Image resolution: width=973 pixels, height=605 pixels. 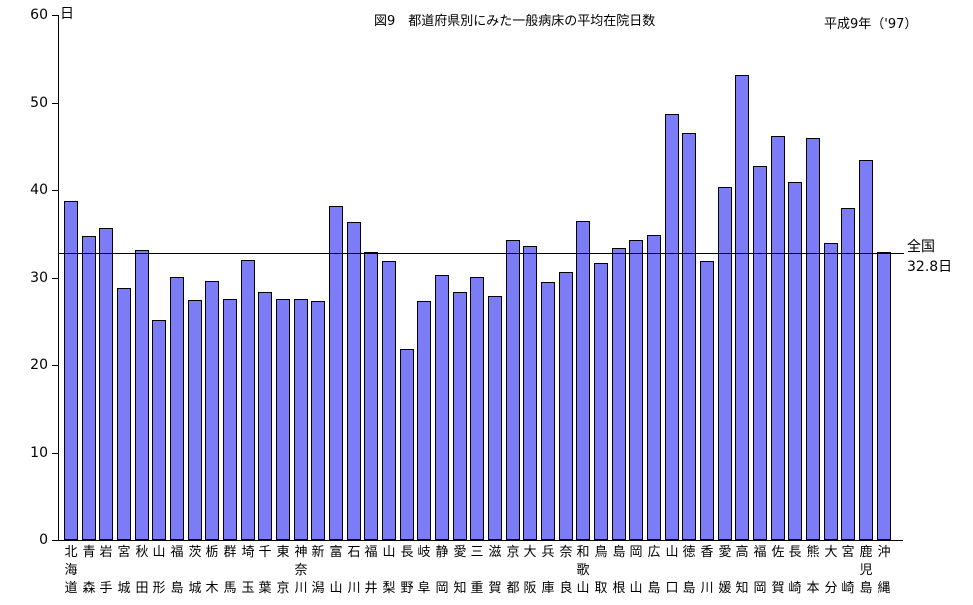 What do you see at coordinates (39, 453) in the screenshot?
I see `y-tick-label: 10` at bounding box center [39, 453].